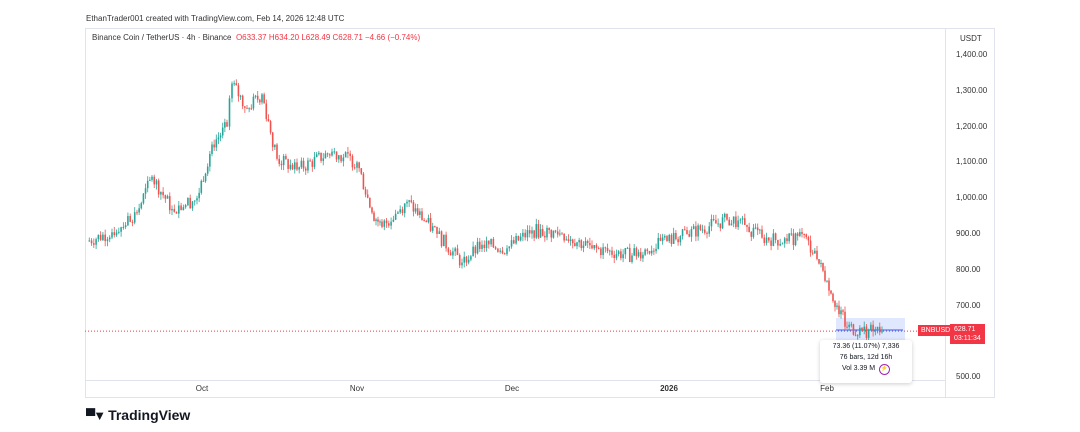 The height and width of the screenshot is (432, 1080). I want to click on time-tick: Oct, so click(202, 388).